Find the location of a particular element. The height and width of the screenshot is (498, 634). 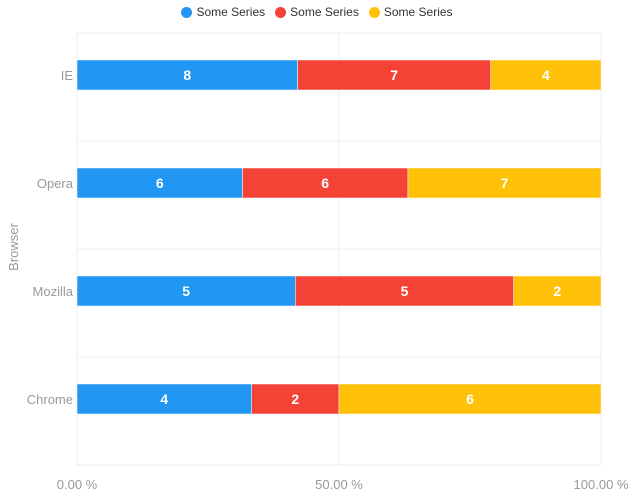

legend: Some Series Some Series Some Series is located at coordinates (317, 12).